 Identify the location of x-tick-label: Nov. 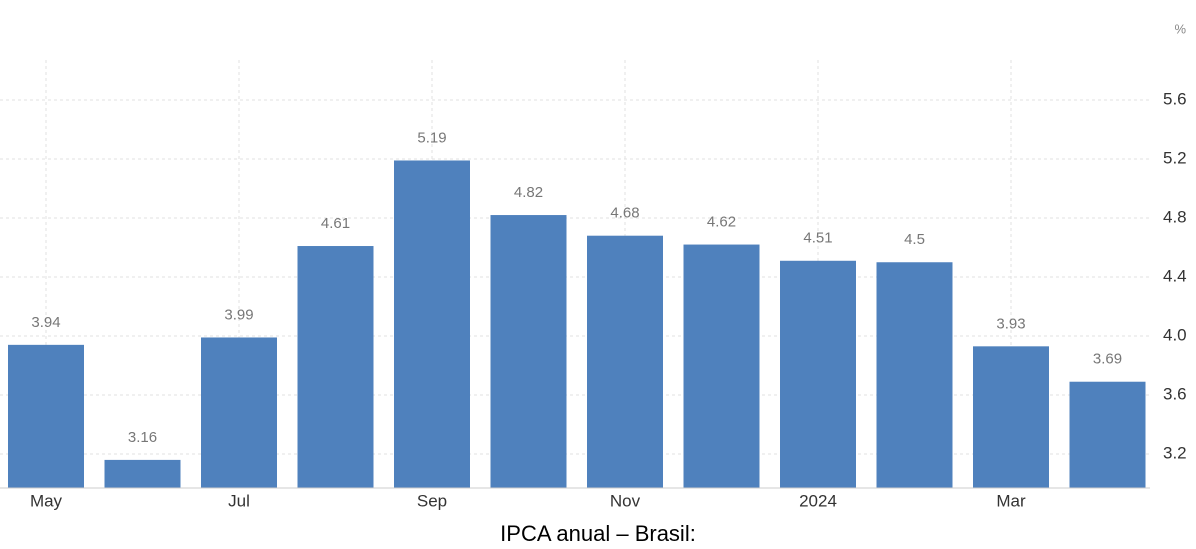
(625, 500).